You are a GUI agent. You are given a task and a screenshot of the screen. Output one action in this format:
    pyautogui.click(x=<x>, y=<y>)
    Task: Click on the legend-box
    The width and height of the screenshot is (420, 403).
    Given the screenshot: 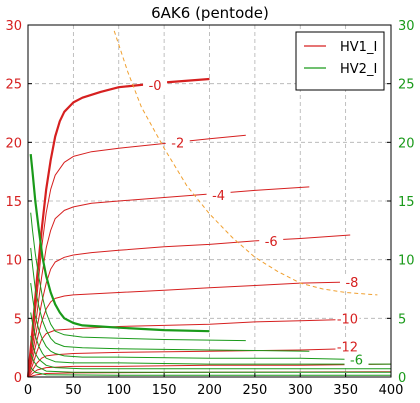 What is the action you would take?
    pyautogui.click(x=340, y=61)
    